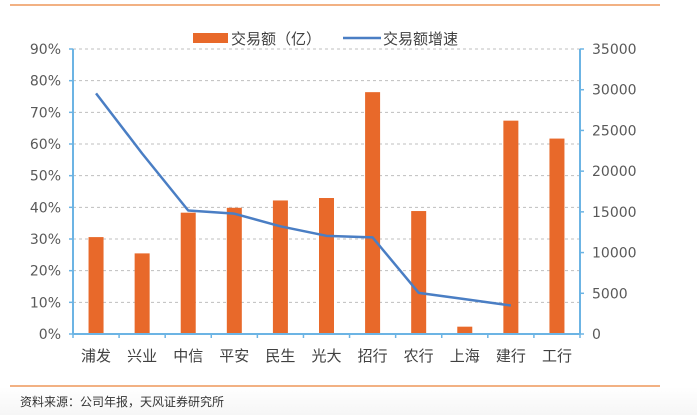  Describe the element at coordinates (419, 356) in the screenshot. I see `category-label: 农行` at that location.